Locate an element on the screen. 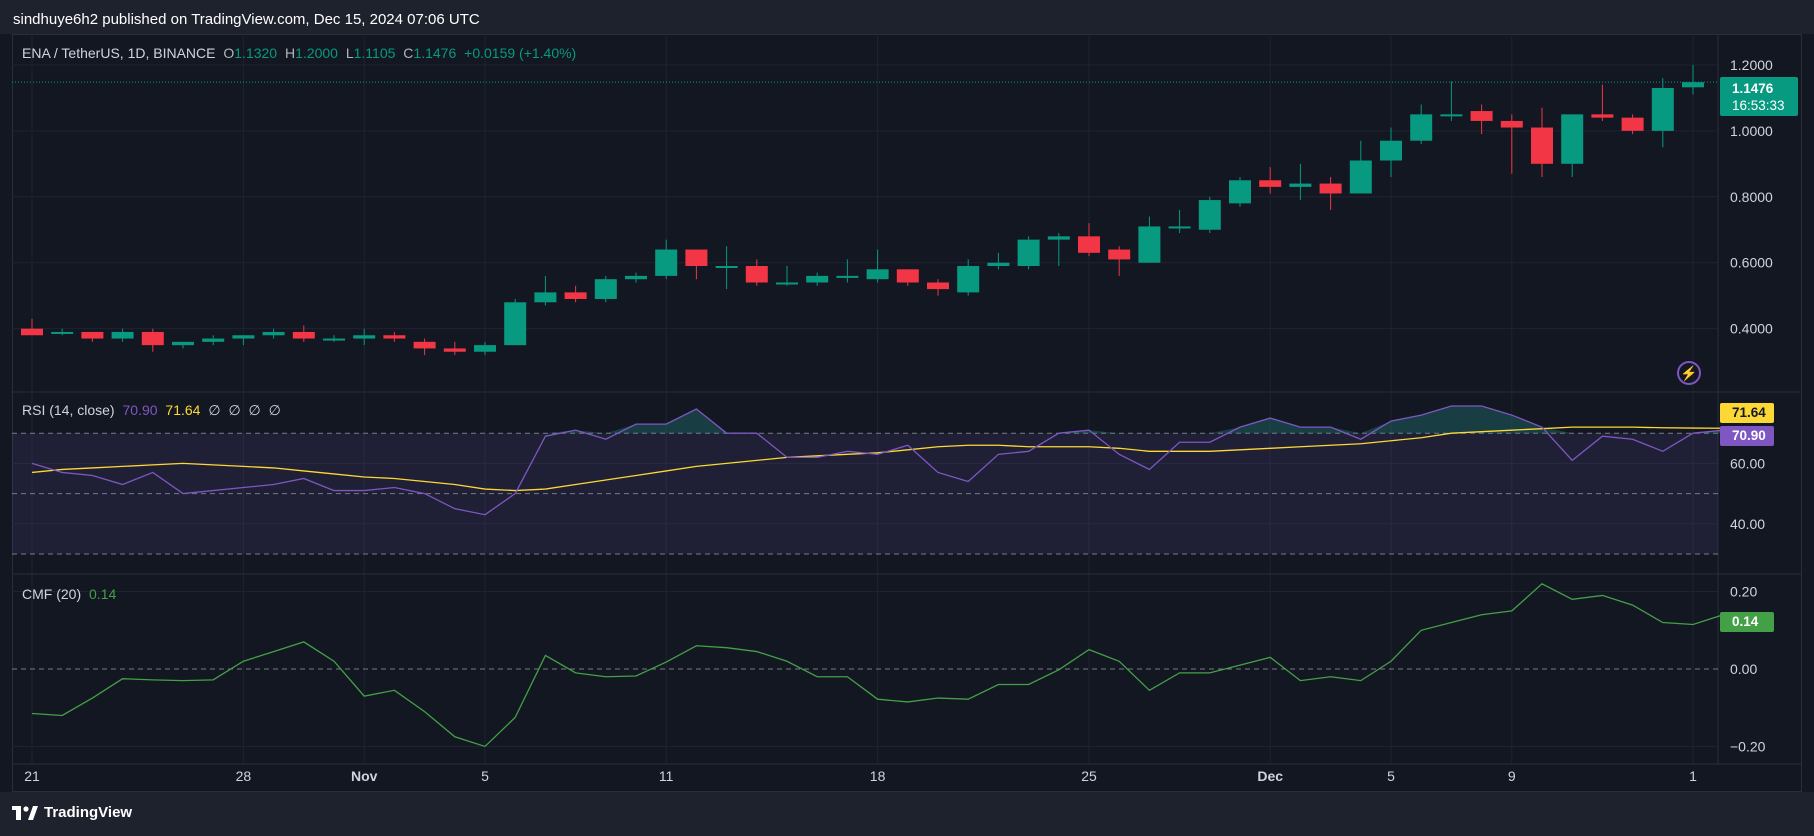 This screenshot has width=1814, height=836. symbol-title: ENA / TetherUS, 1D, BINANCE is located at coordinates (119, 53).